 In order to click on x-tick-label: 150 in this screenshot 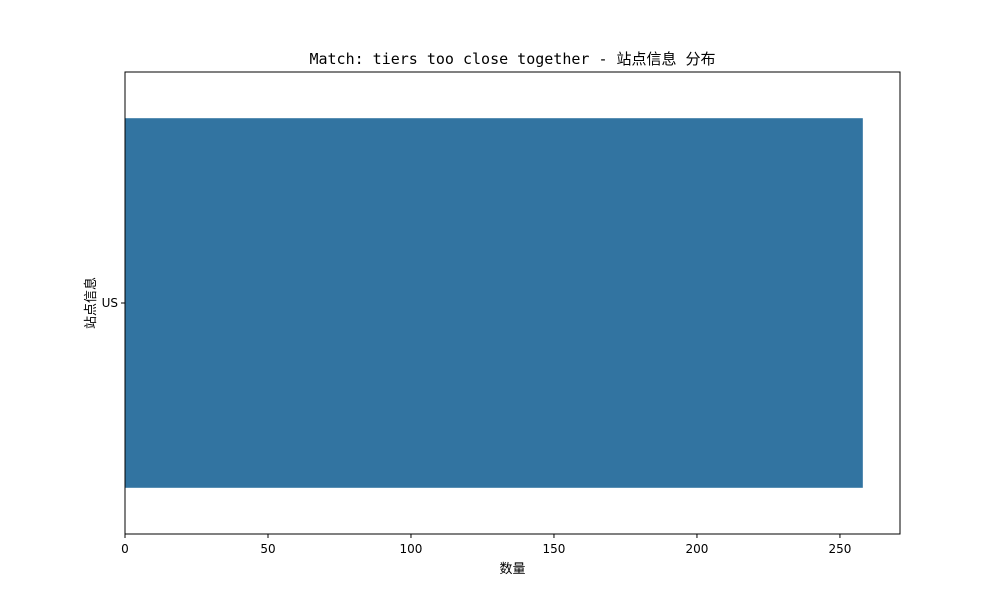, I will do `click(554, 549)`.